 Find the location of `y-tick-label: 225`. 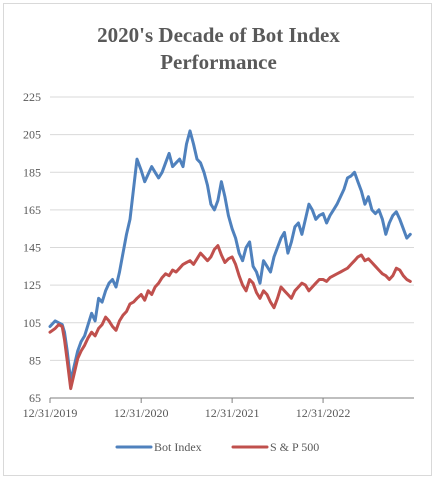

y-tick-label: 225 is located at coordinates (32, 97).